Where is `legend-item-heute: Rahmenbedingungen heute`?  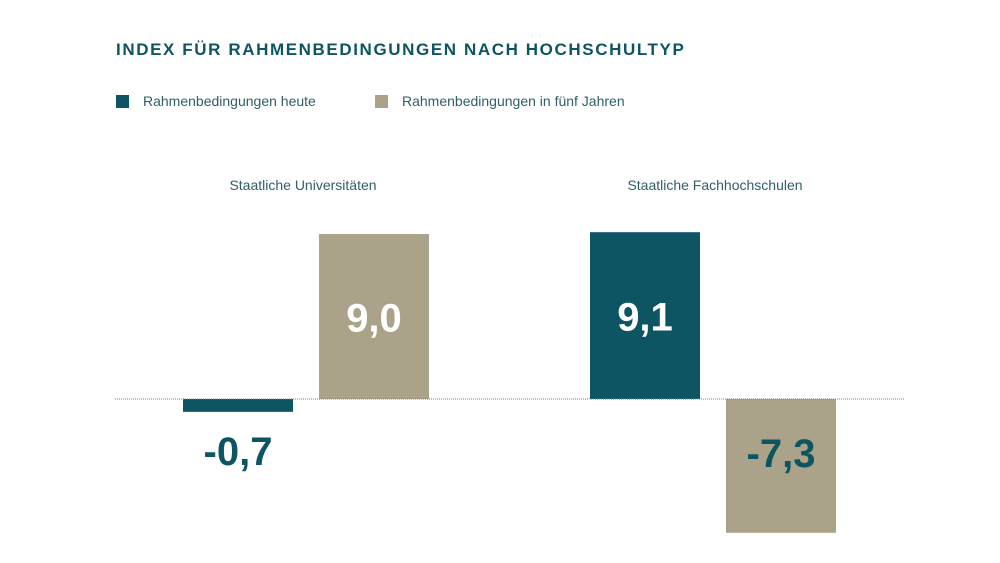
legend-item-heute: Rahmenbedingungen heute is located at coordinates (216, 101).